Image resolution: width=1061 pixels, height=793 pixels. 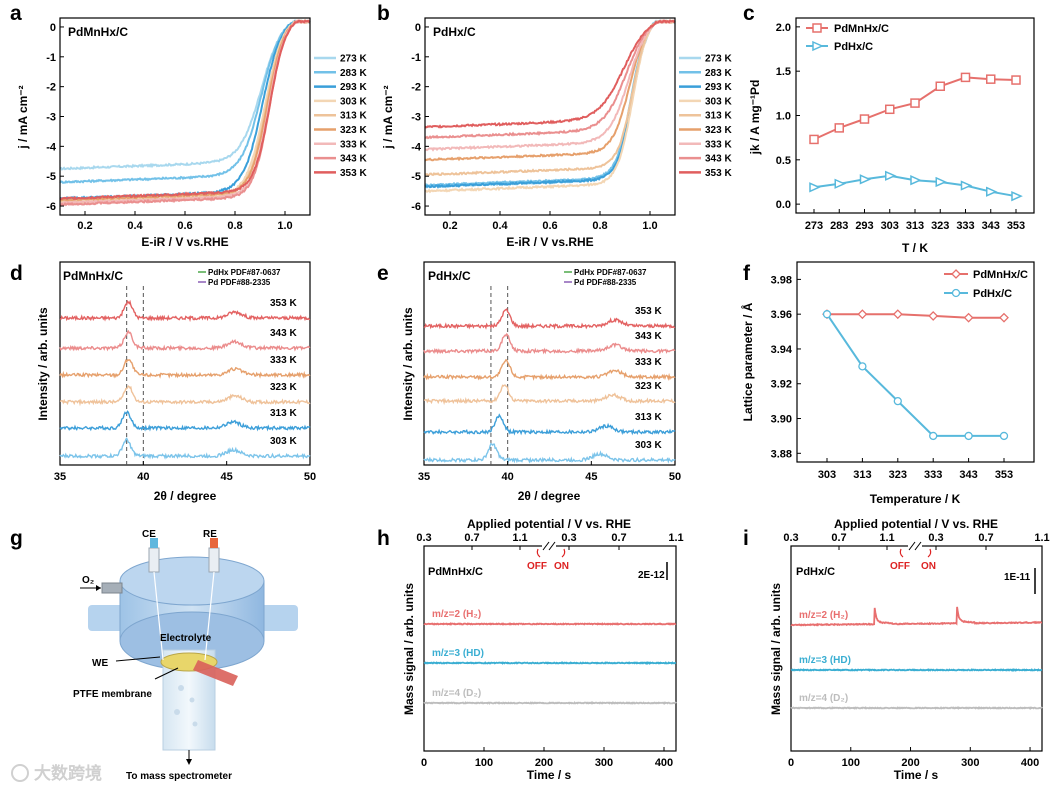 What do you see at coordinates (185, 396) in the screenshot?
I see `xrd-curve-323K` at bounding box center [185, 396].